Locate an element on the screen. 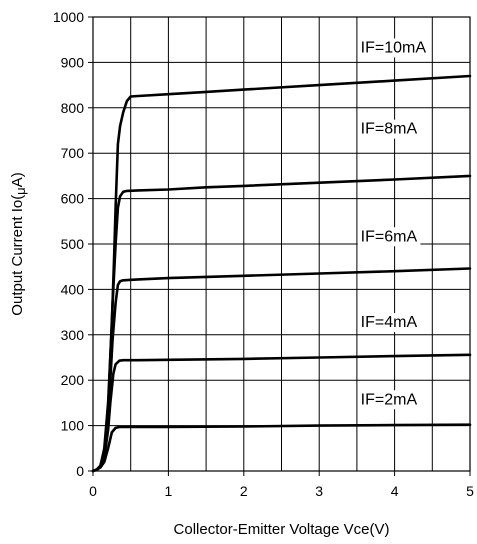  curve-label: IF=10mA is located at coordinates (393, 48).